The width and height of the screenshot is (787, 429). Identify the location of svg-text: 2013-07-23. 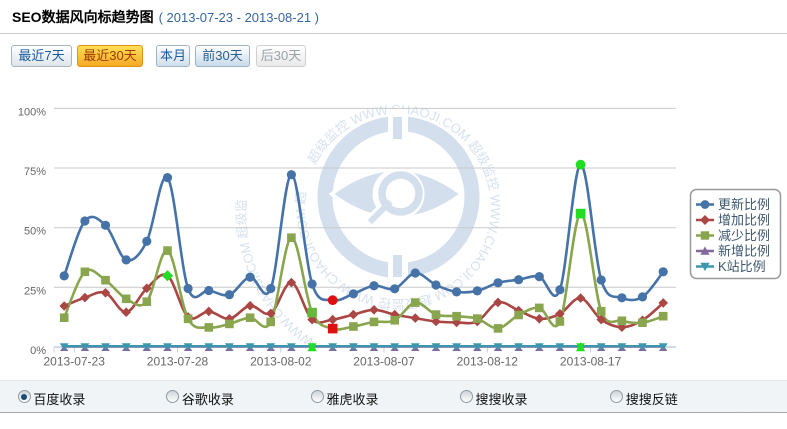
(75, 362).